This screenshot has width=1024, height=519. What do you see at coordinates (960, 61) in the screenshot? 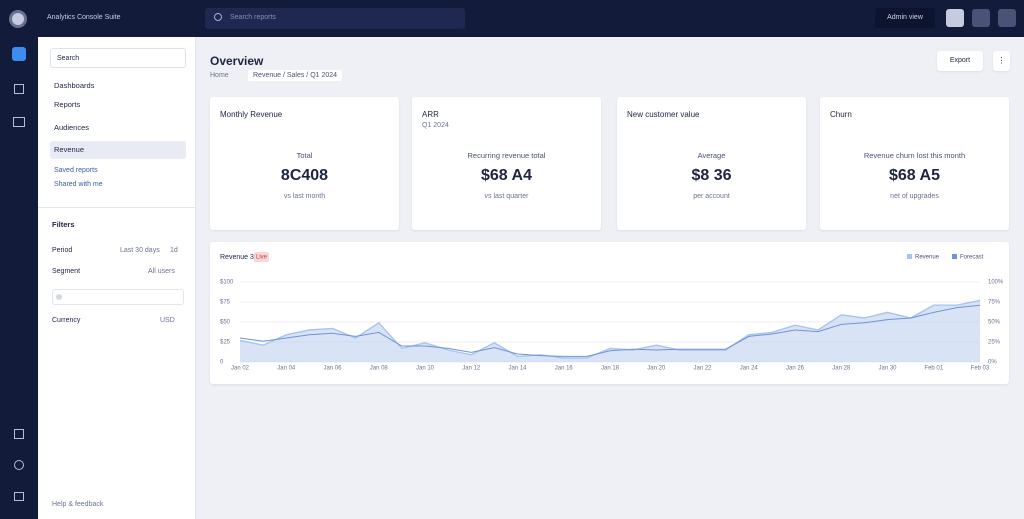
I see `export-button: Export` at bounding box center [960, 61].